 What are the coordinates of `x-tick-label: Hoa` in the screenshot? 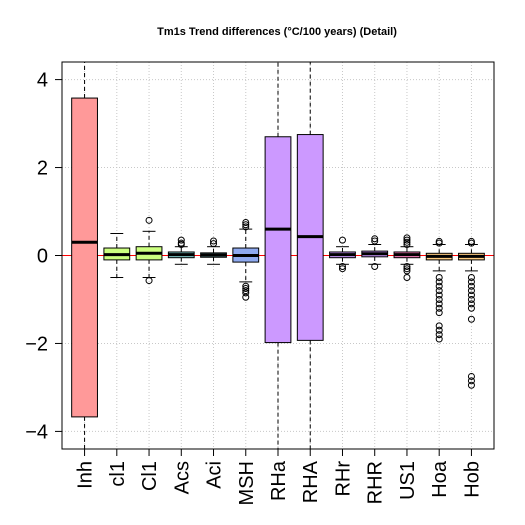 It's located at (440, 479).